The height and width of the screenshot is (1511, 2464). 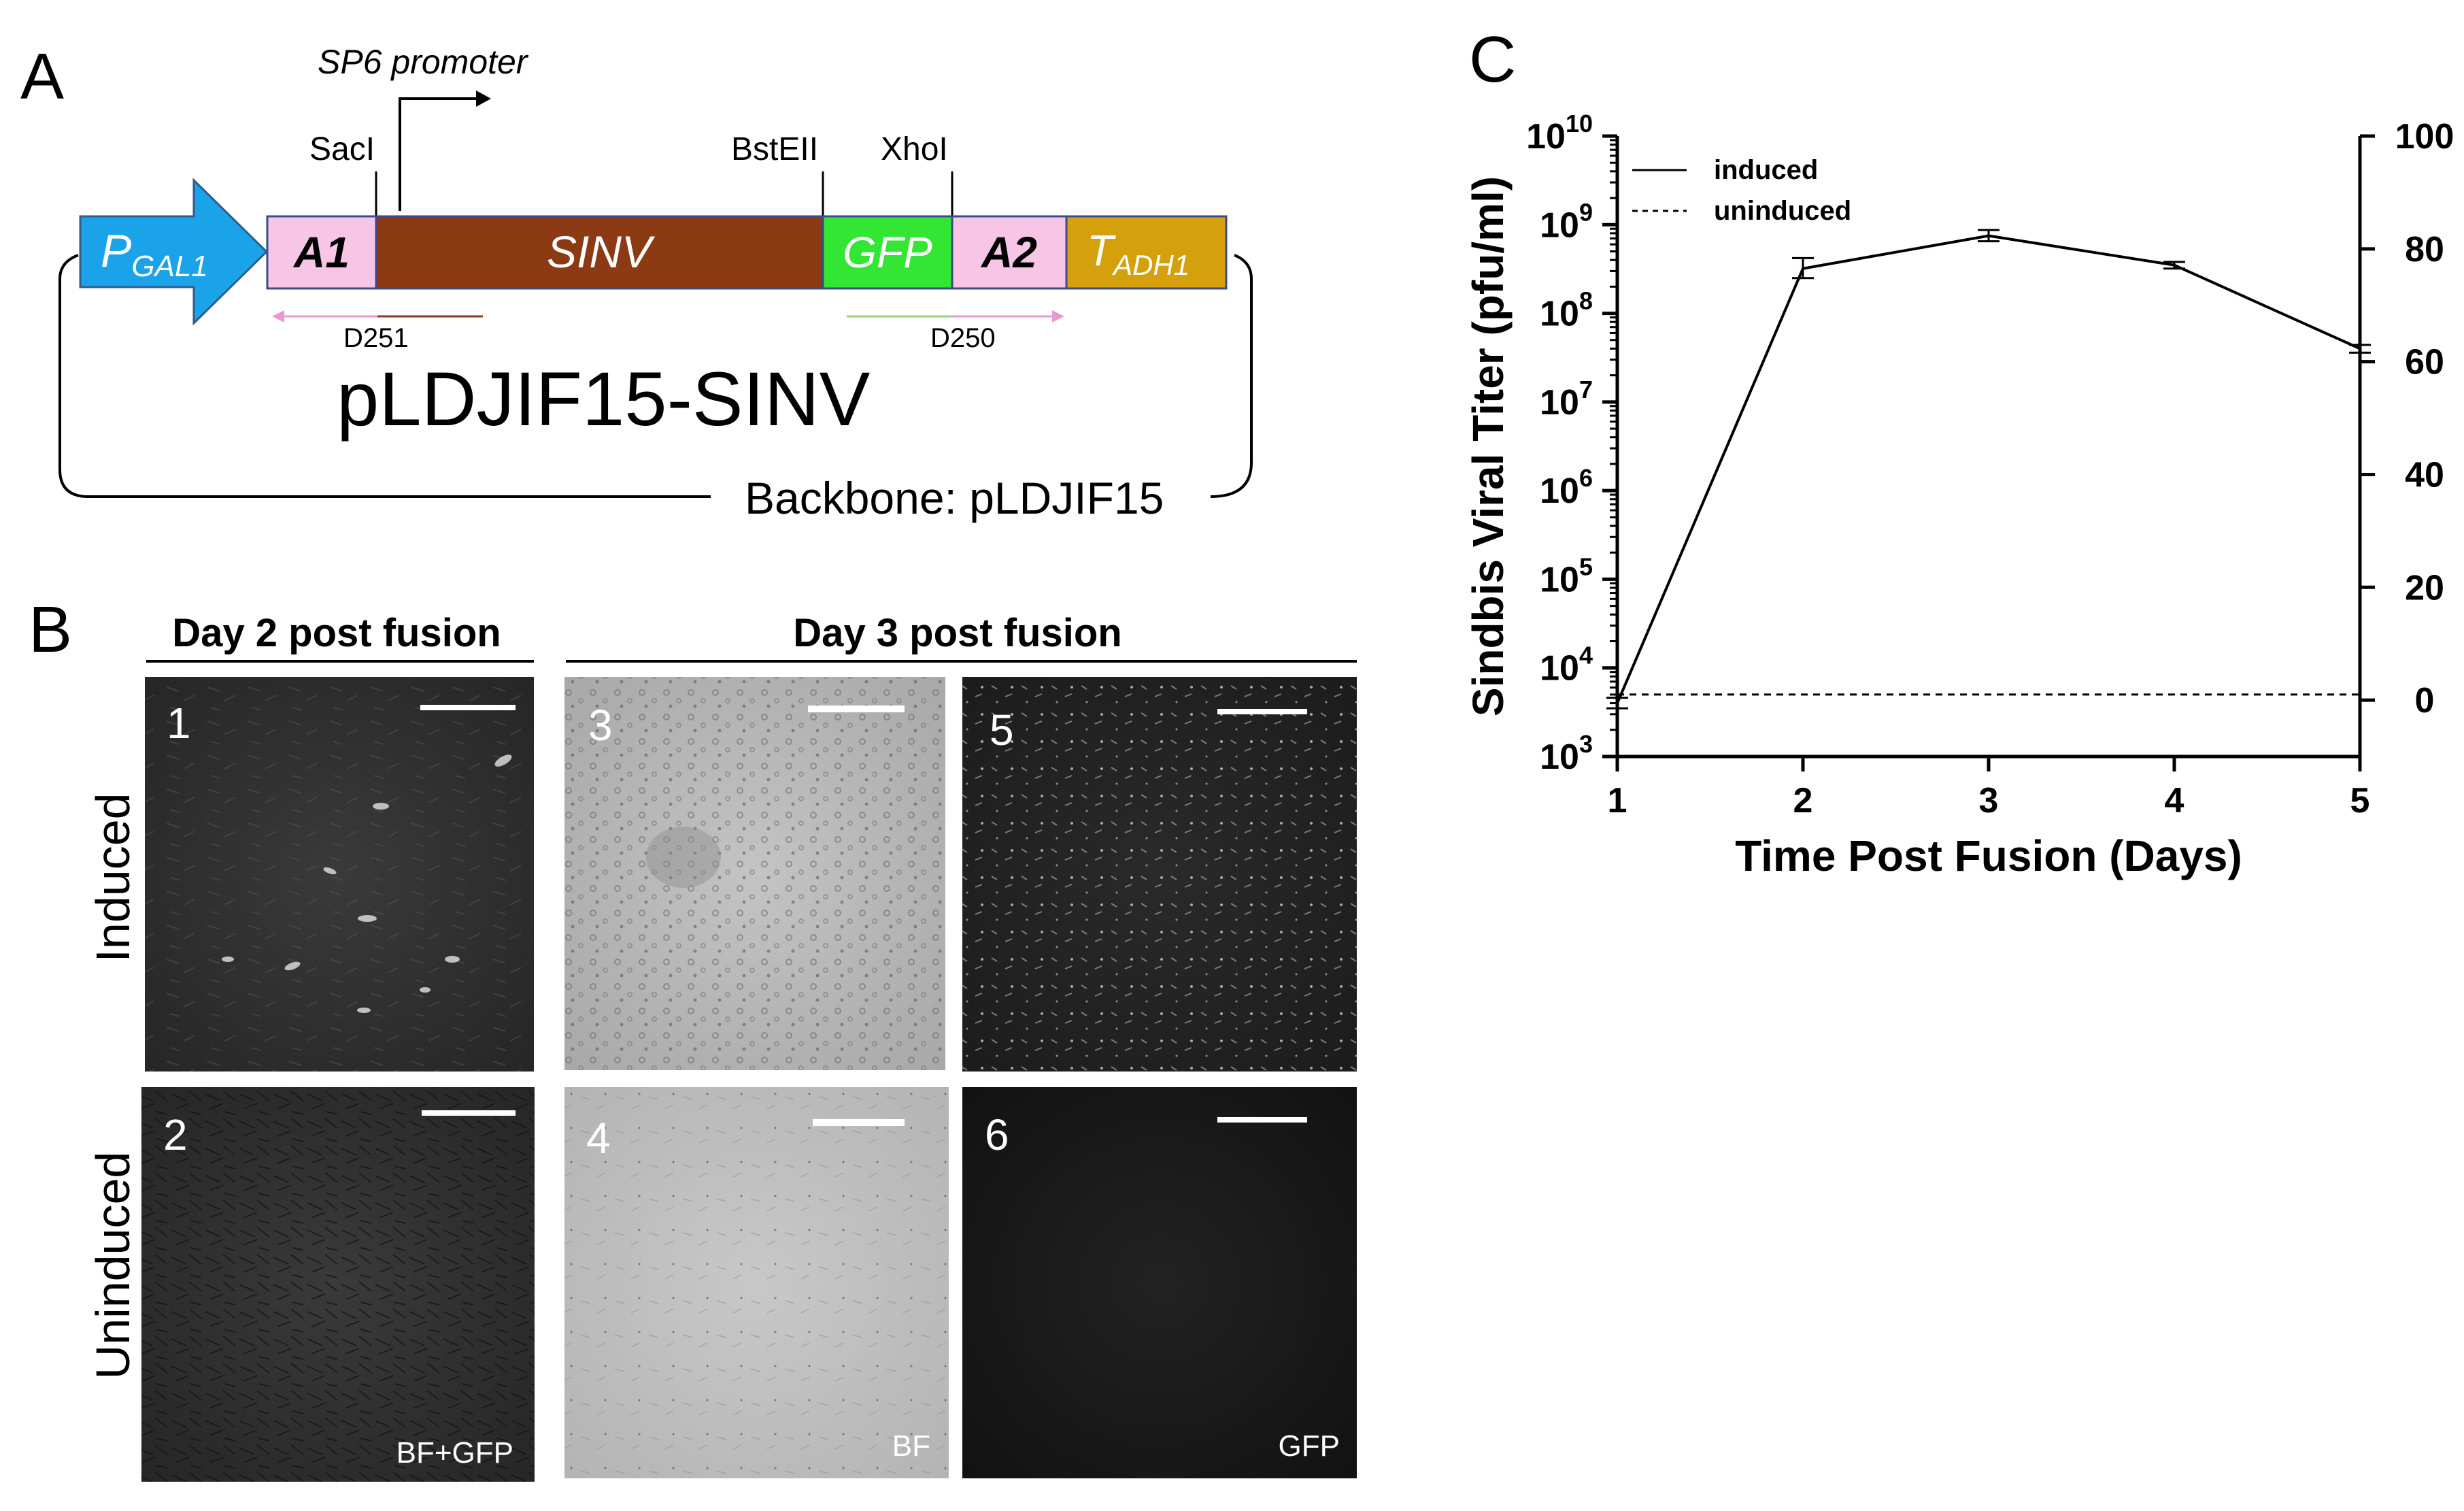 I want to click on micrograph-3: 3, so click(x=754, y=873).